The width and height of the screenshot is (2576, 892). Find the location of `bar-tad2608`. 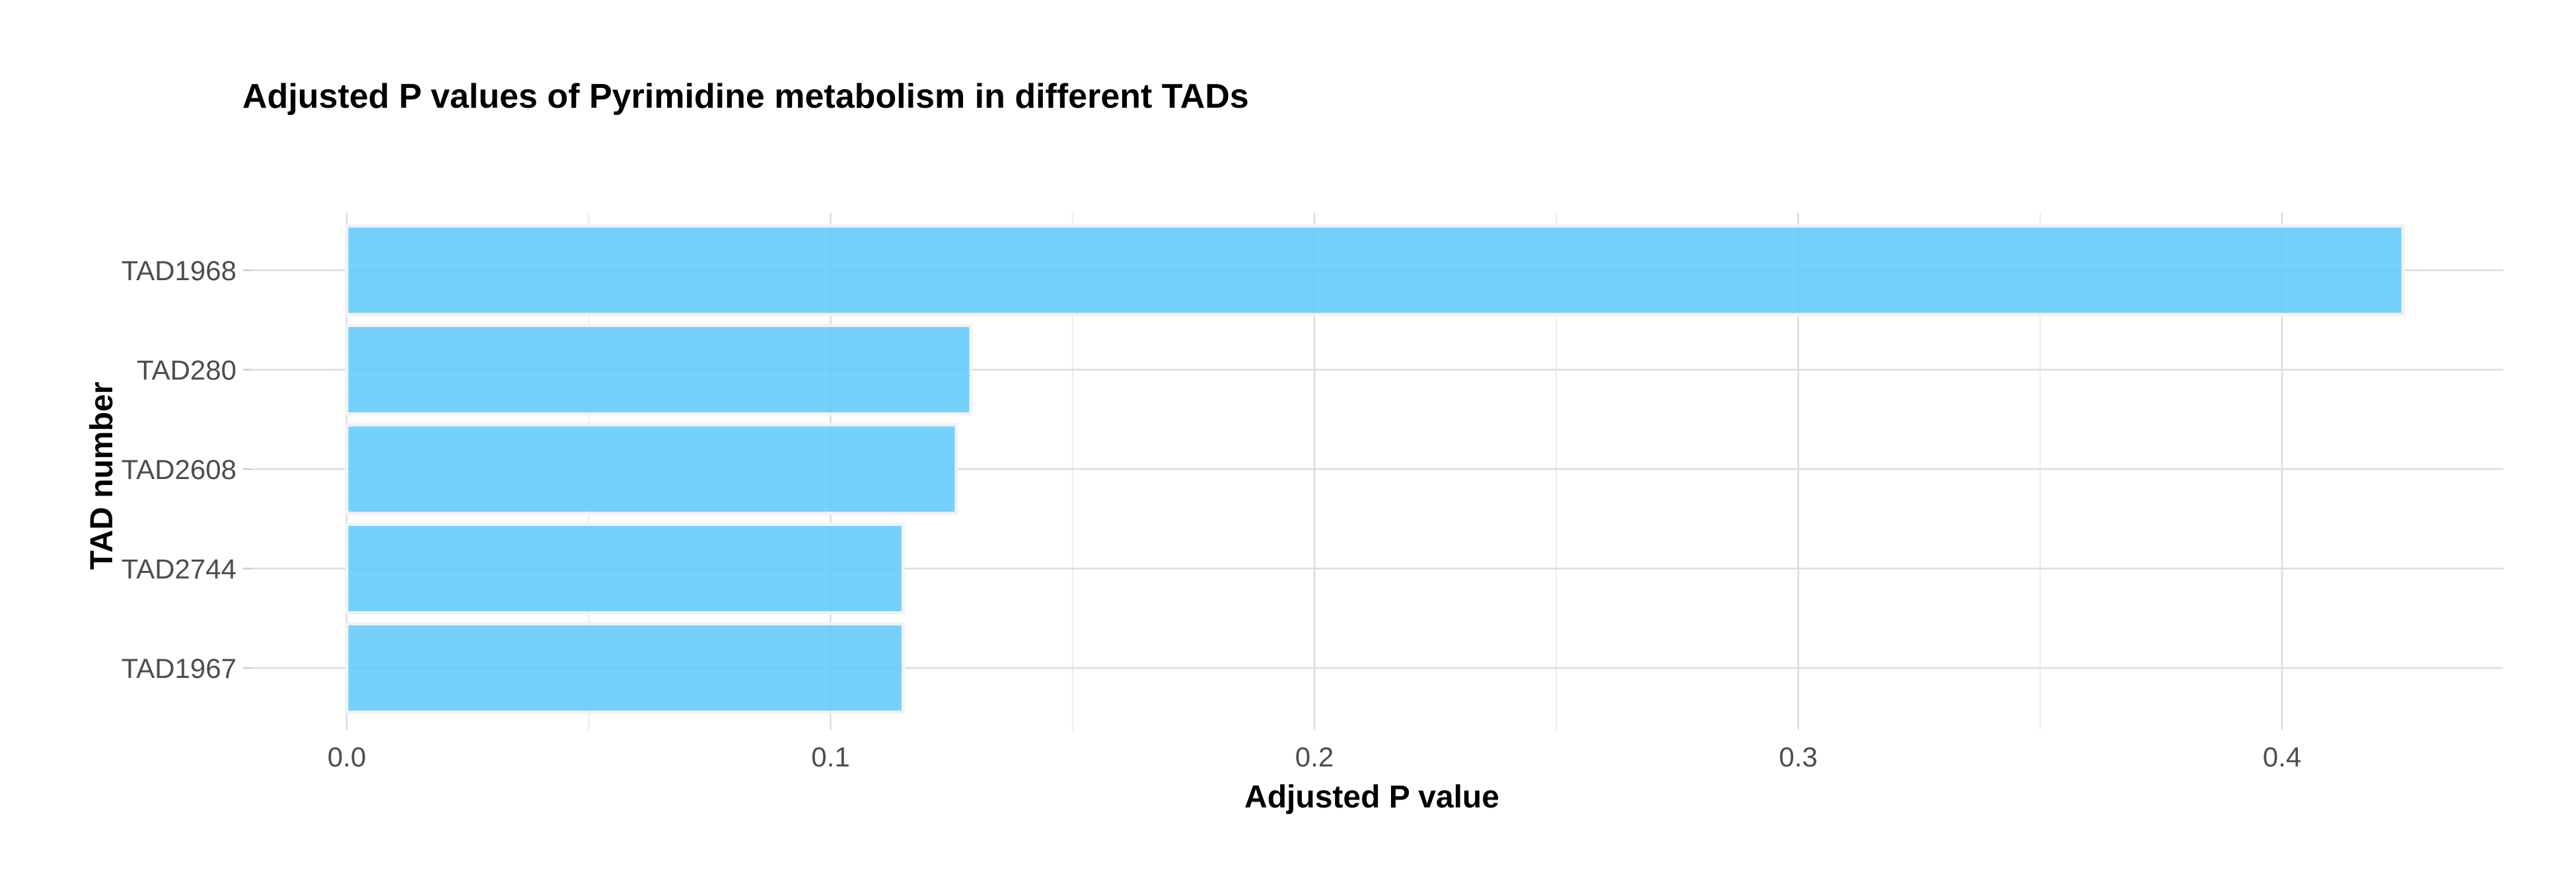

bar-tad2608 is located at coordinates (651, 469).